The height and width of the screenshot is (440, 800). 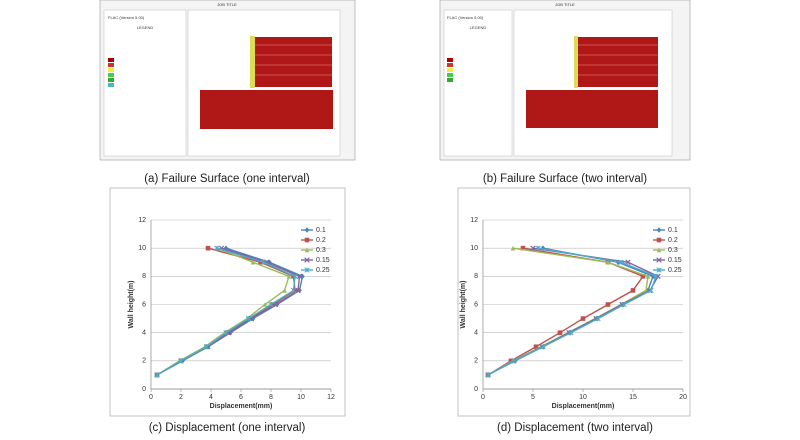 I want to click on caption: (d) Displacement (two interval), so click(x=575, y=428).